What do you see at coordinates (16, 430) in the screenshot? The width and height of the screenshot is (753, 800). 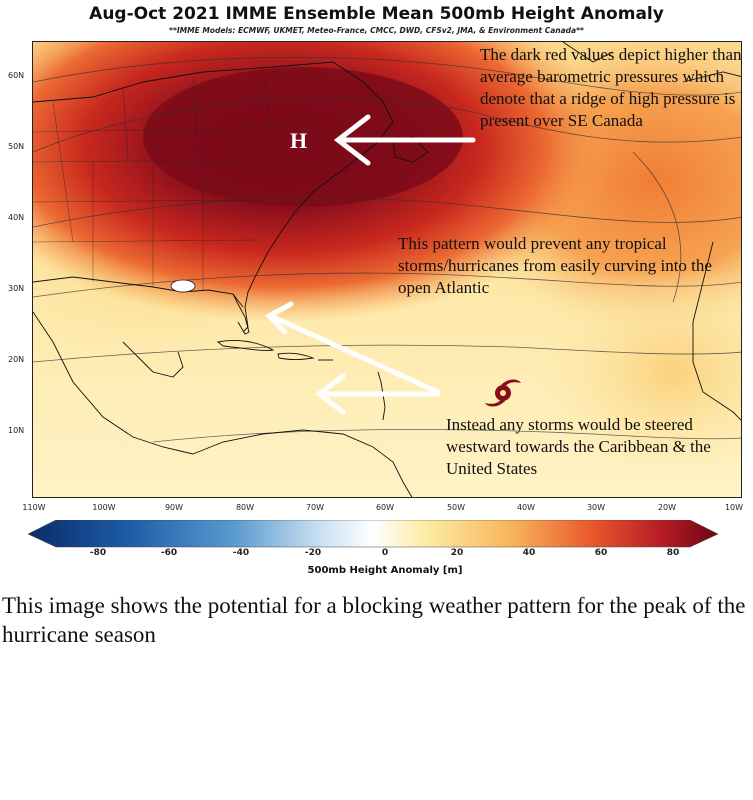 I see `lat-label: 10N` at bounding box center [16, 430].